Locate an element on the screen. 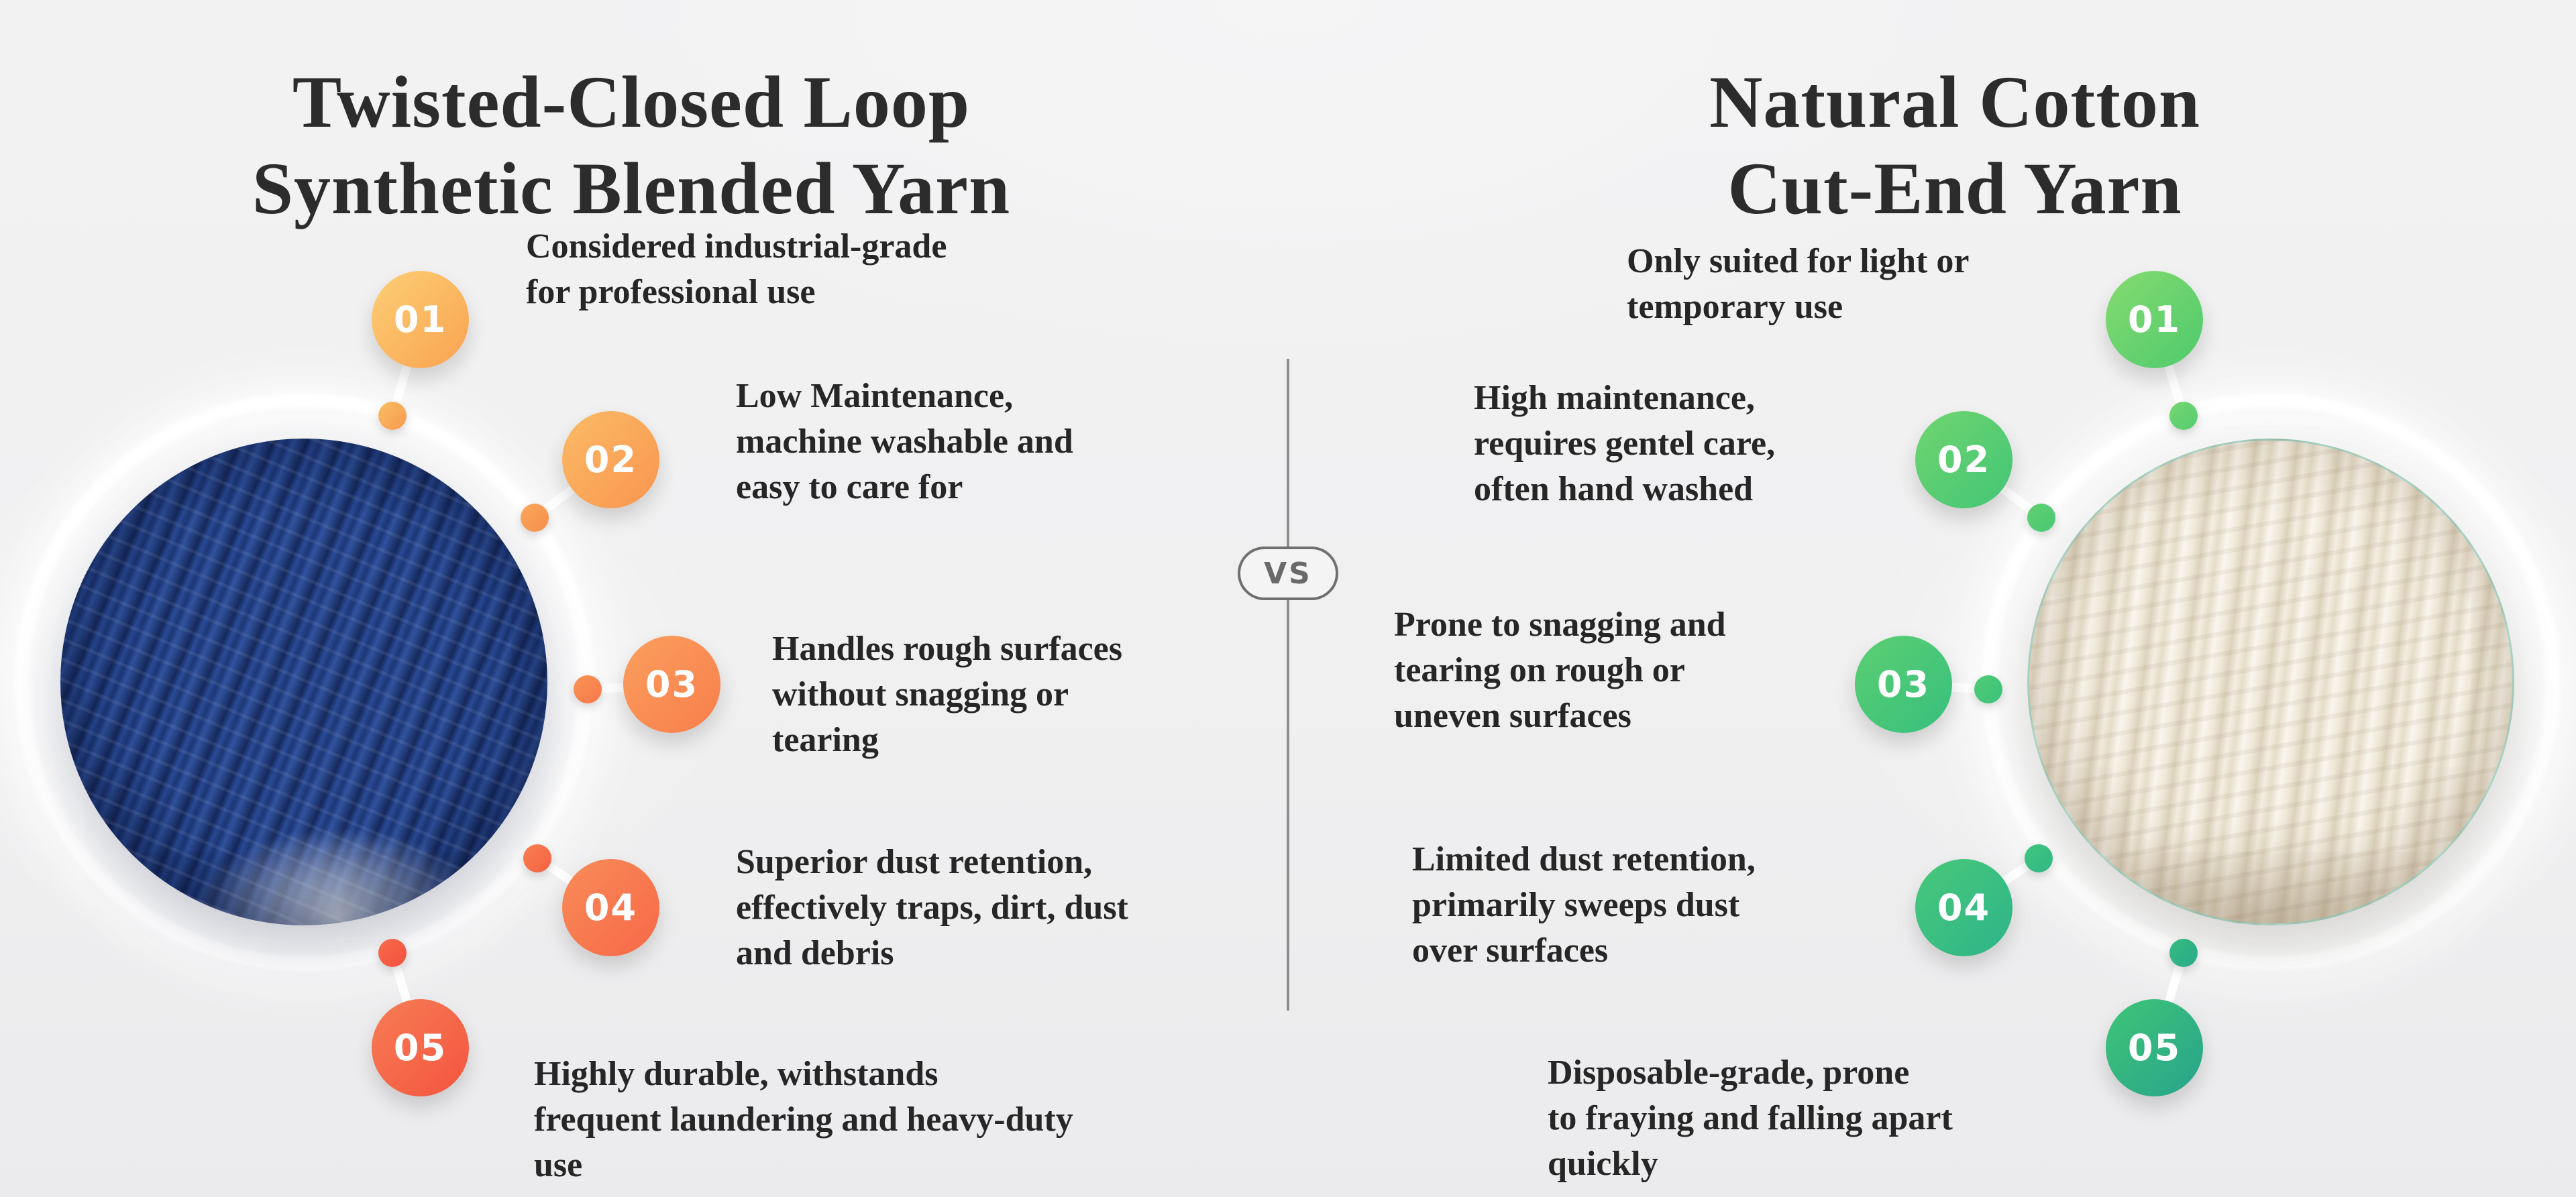  step-circle-left-01: 01 is located at coordinates (420, 319).